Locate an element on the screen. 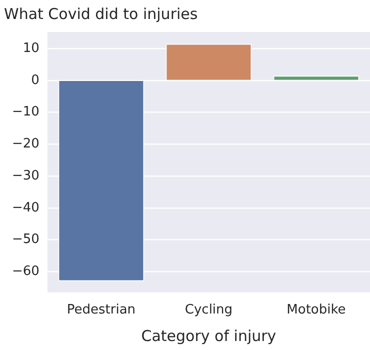 This screenshot has height=350, width=370. y-tick-label: −30 is located at coordinates (26, 176).